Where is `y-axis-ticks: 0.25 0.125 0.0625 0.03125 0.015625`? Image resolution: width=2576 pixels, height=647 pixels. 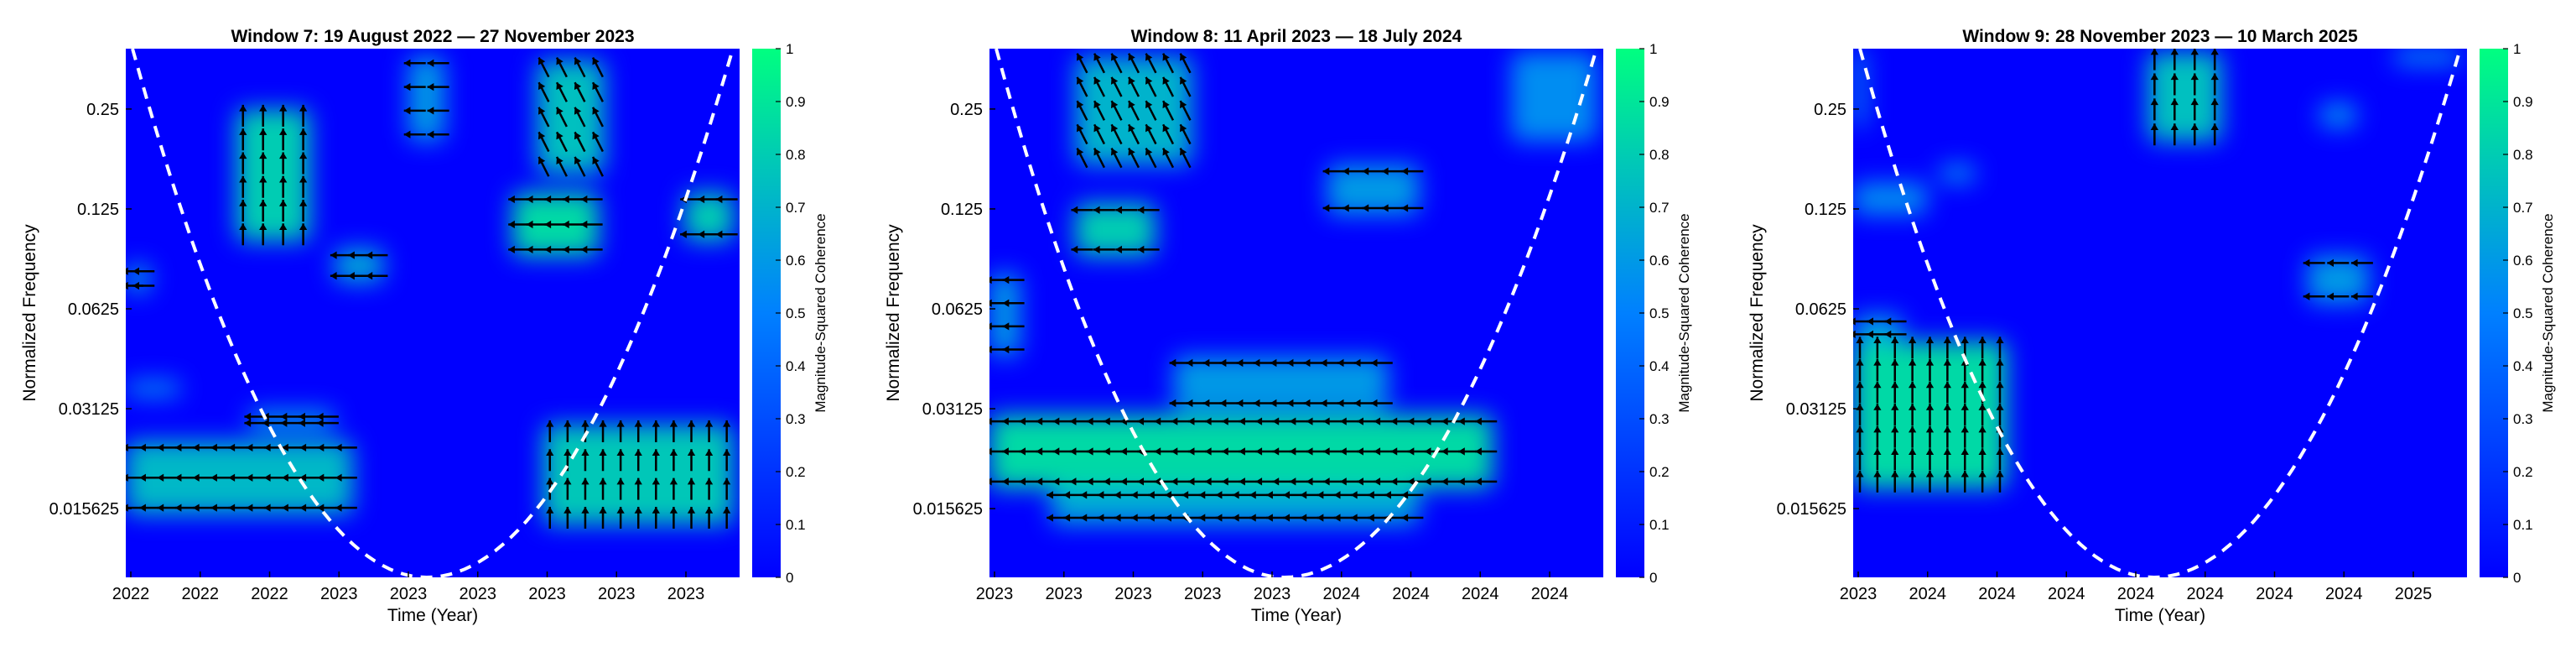
y-axis-ticks: 0.25 0.125 0.0625 0.03125 0.015625 is located at coordinates (1818, 310).